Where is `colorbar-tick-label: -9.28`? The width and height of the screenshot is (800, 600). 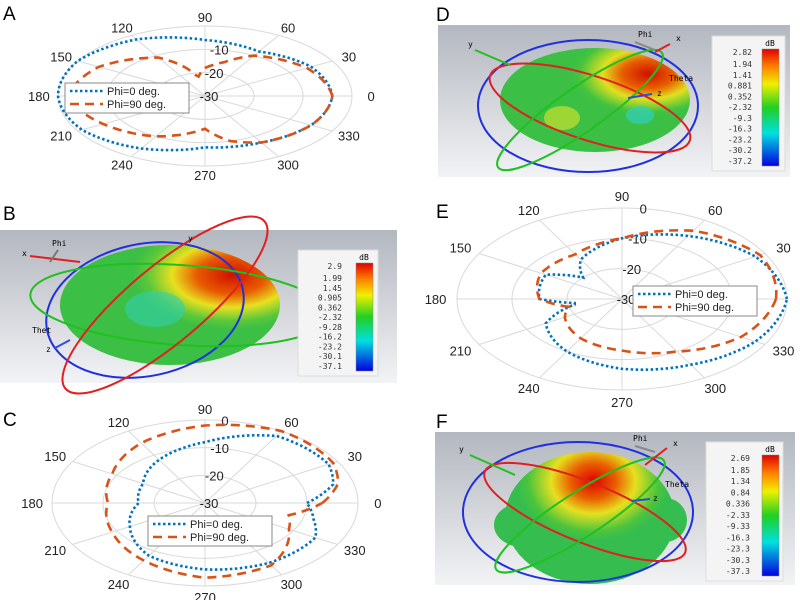
colorbar-tick-label: -9.28 is located at coordinates (330, 327).